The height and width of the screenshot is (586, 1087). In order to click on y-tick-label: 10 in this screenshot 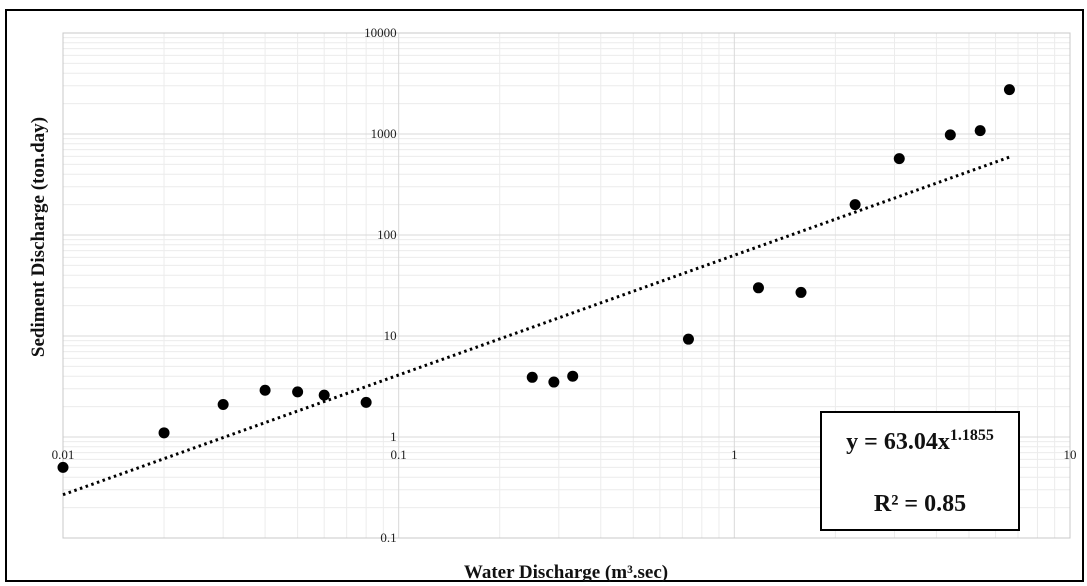, I will do `click(390, 335)`.